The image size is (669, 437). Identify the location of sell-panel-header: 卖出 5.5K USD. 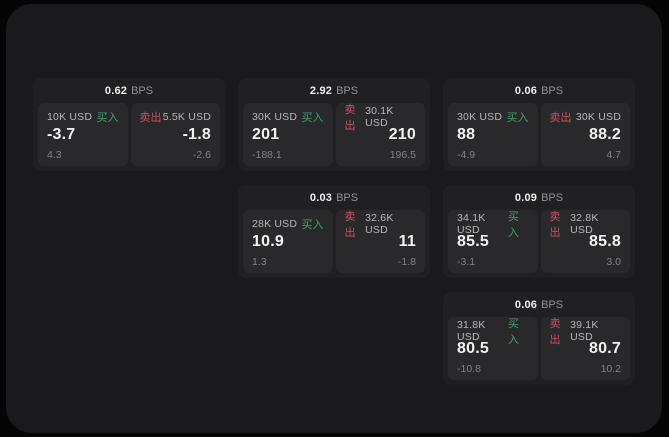
(175, 117).